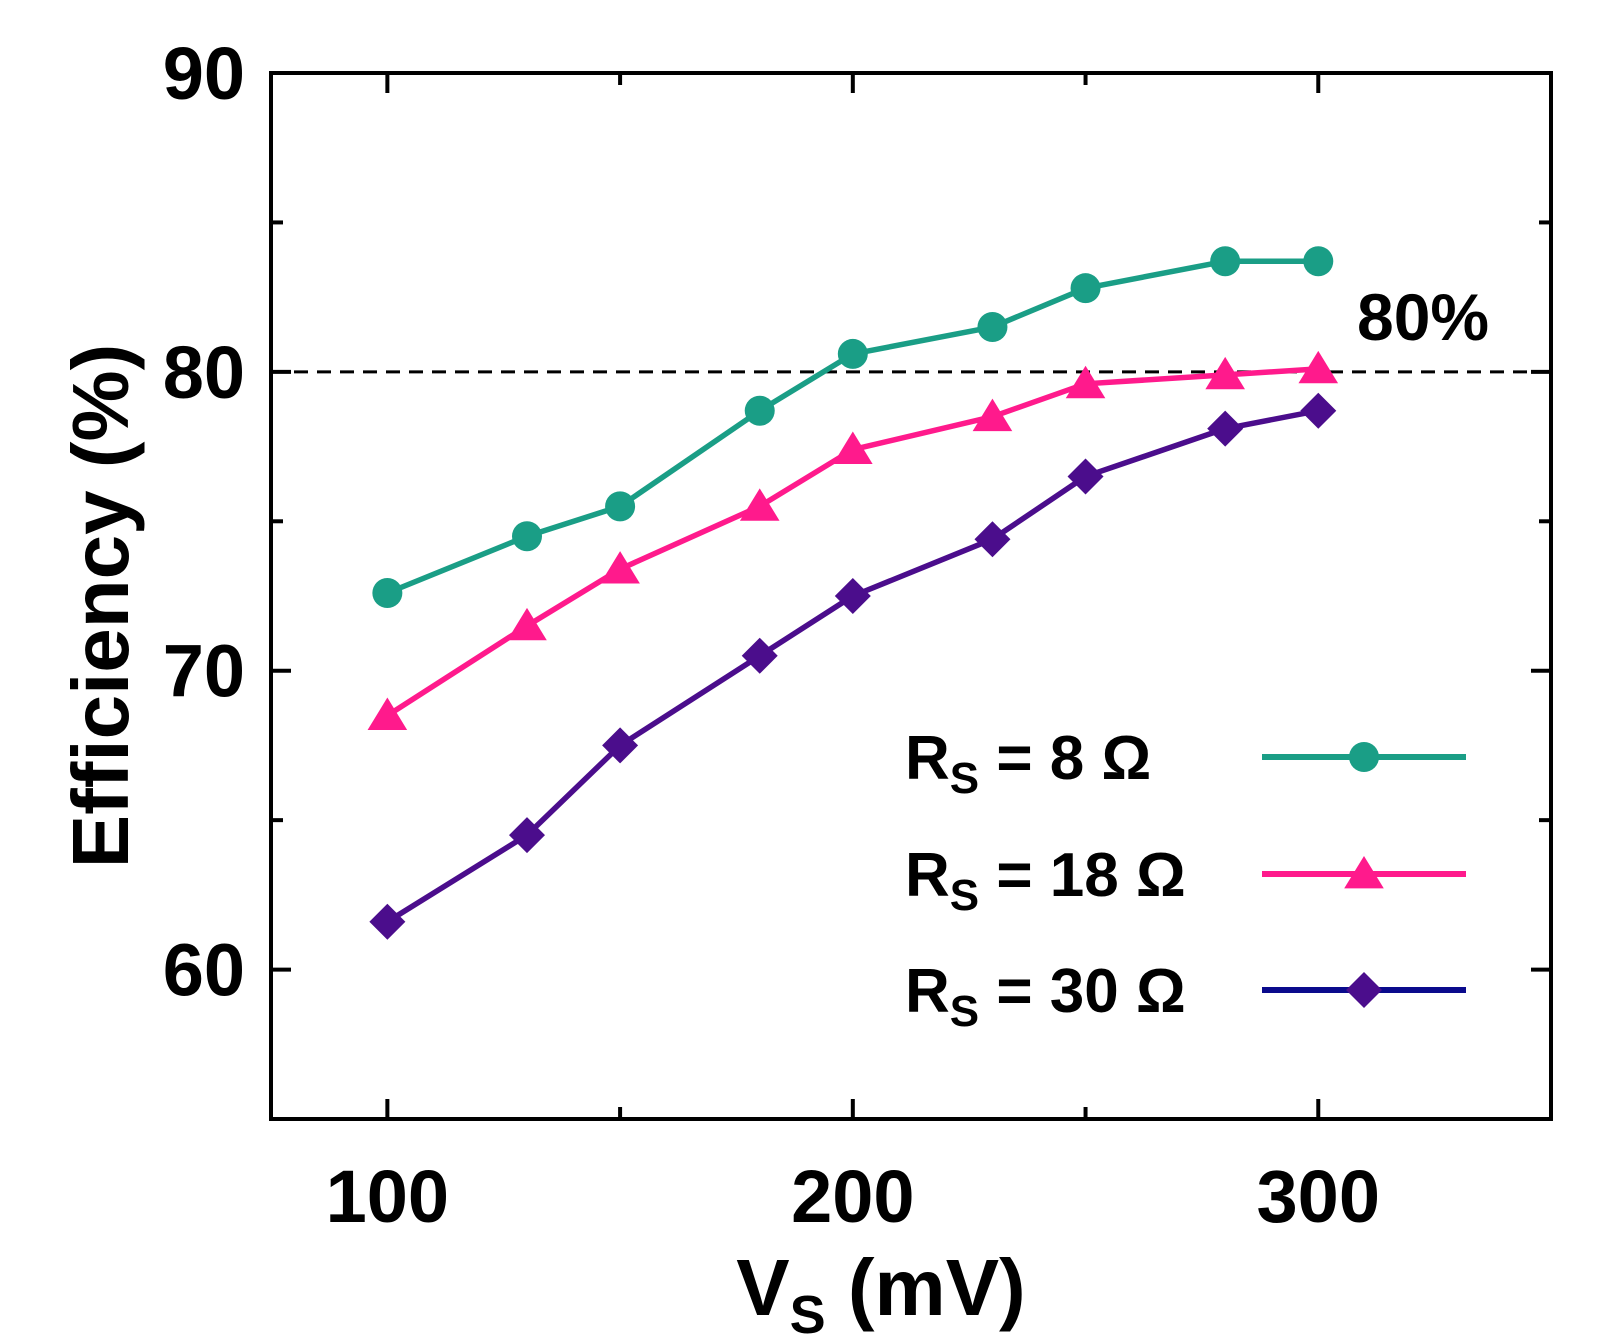 Image resolution: width=1603 pixels, height=1341 pixels. I want to click on legend-item-2: RS = 18 Ω, so click(1185, 880).